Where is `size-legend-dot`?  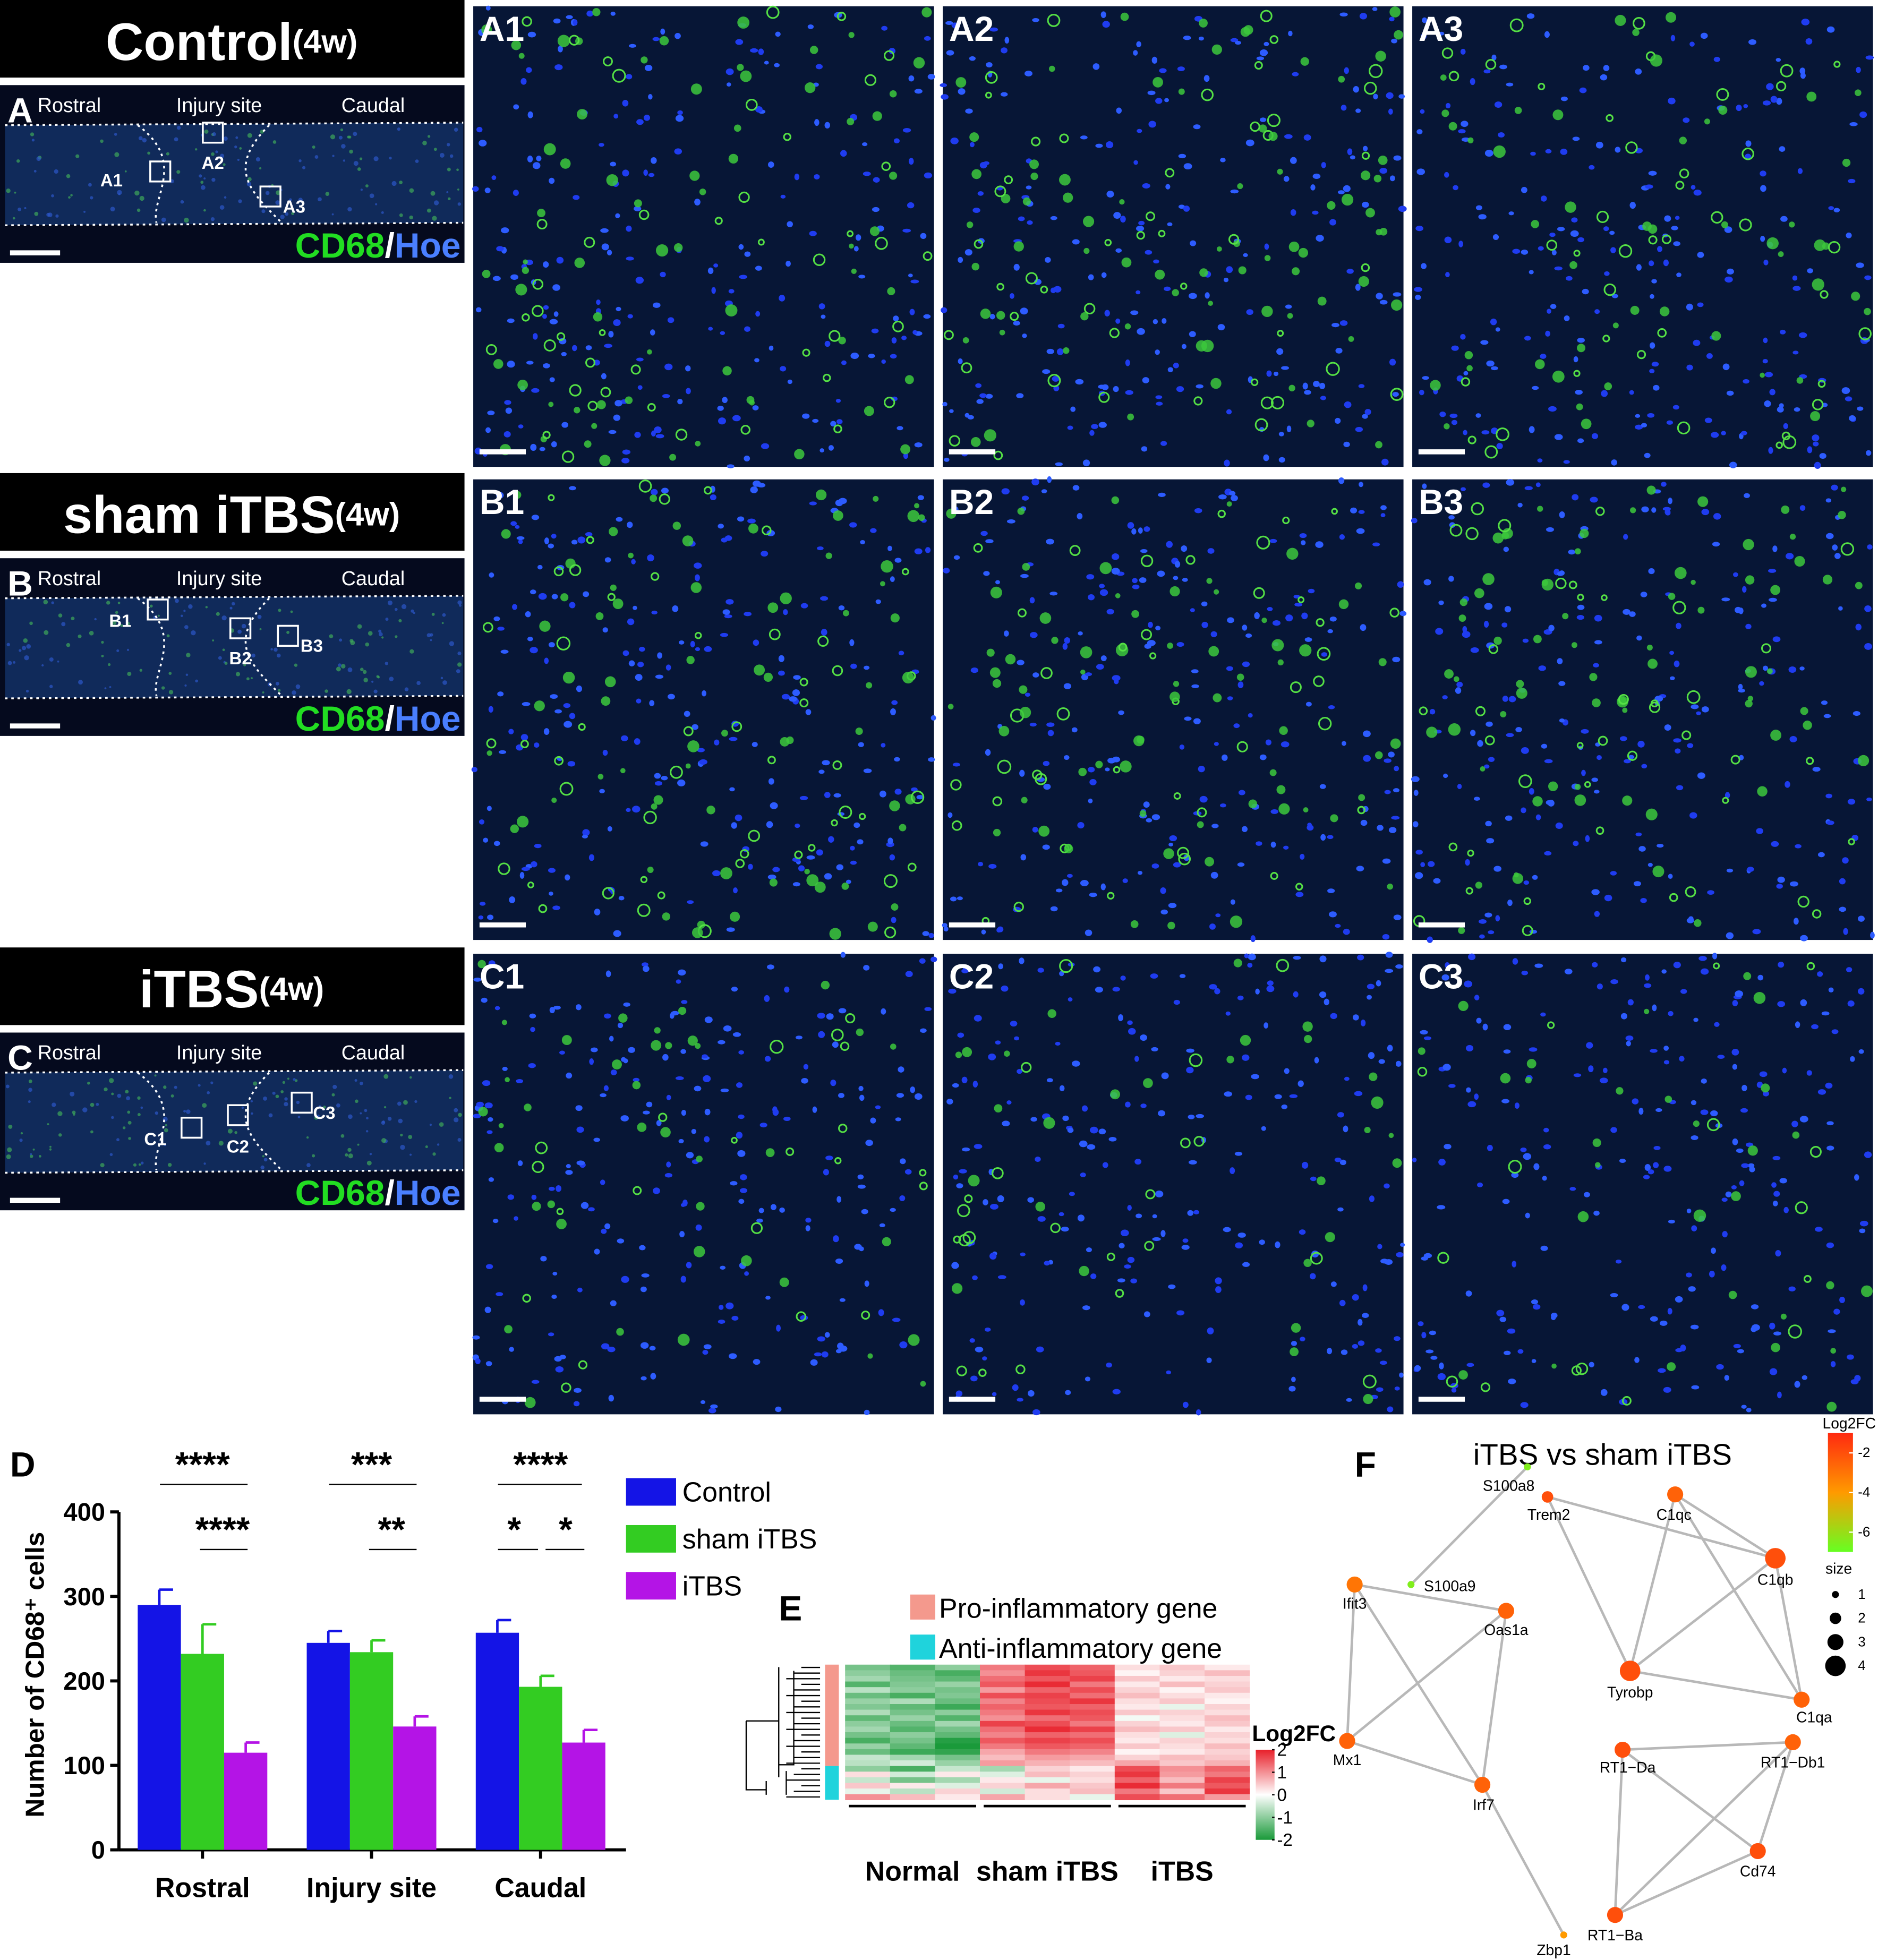 size-legend-dot is located at coordinates (1835, 1595).